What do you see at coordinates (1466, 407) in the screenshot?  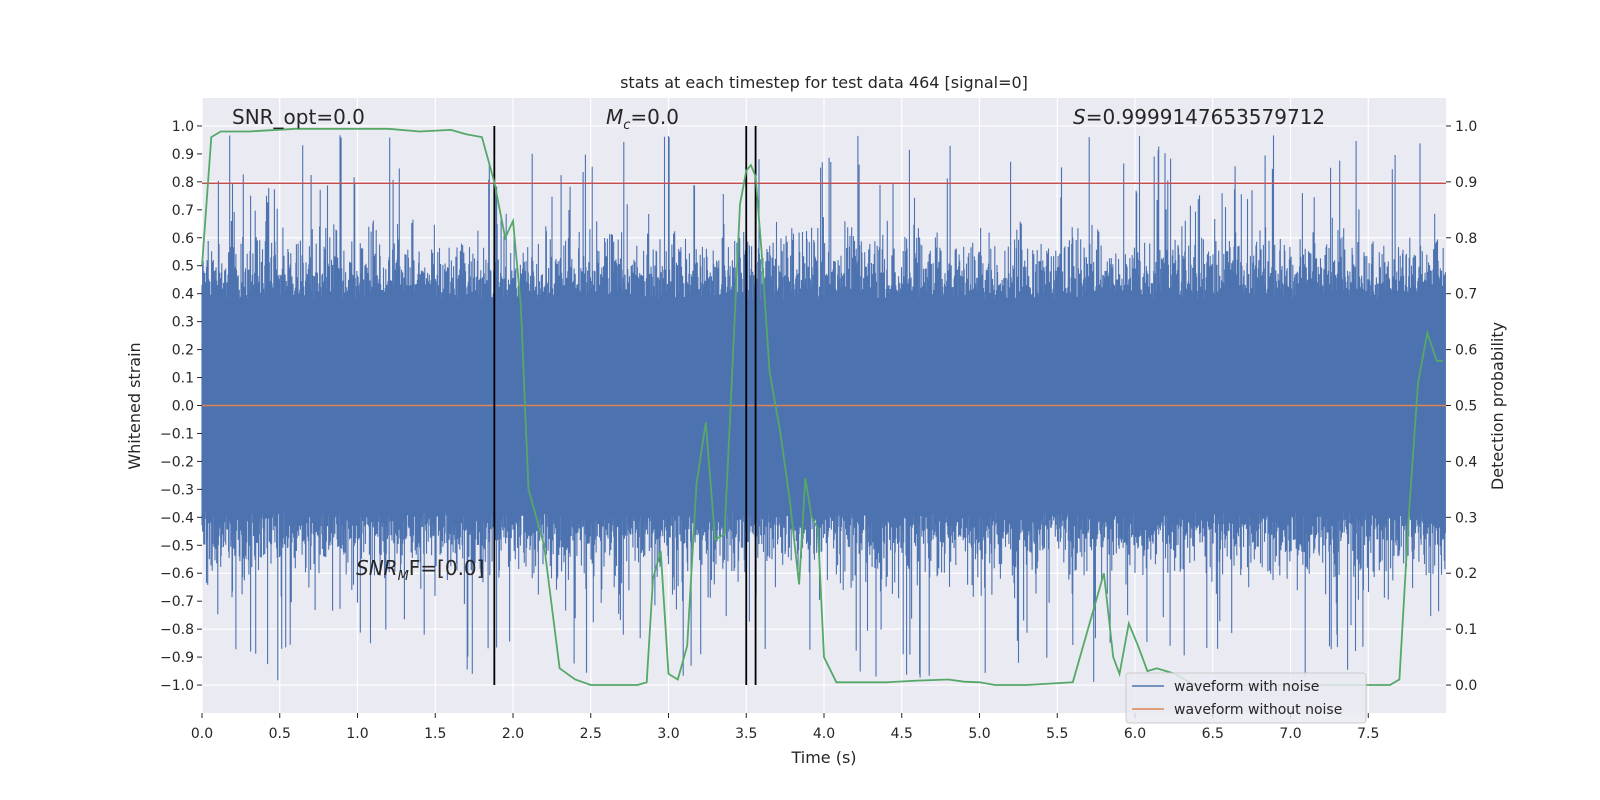 I see `y-right-tick-label: 0.5` at bounding box center [1466, 407].